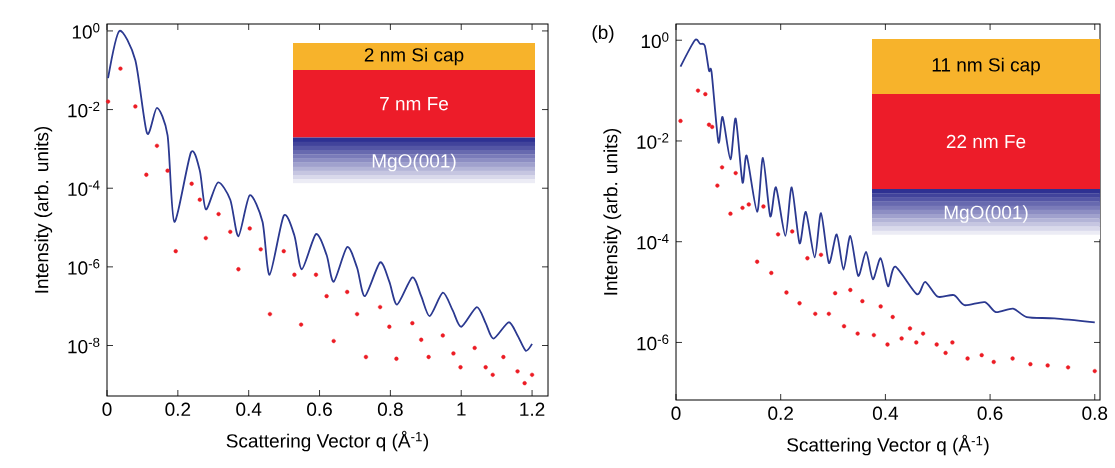 This screenshot has height=468, width=1115. What do you see at coordinates (249, 409) in the screenshot?
I see `x-tick-label: 0.4` at bounding box center [249, 409].